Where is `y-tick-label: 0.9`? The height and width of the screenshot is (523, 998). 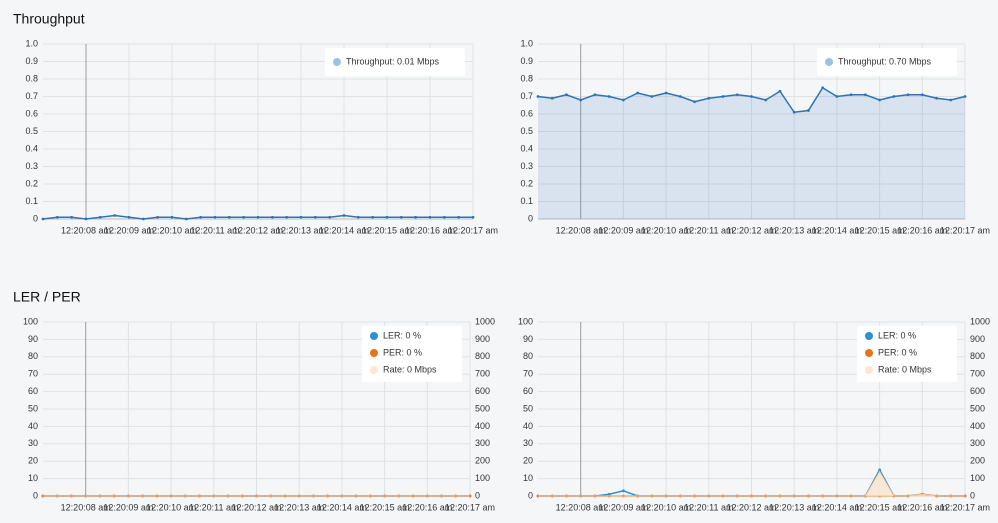 y-tick-label: 0.9 is located at coordinates (31, 61).